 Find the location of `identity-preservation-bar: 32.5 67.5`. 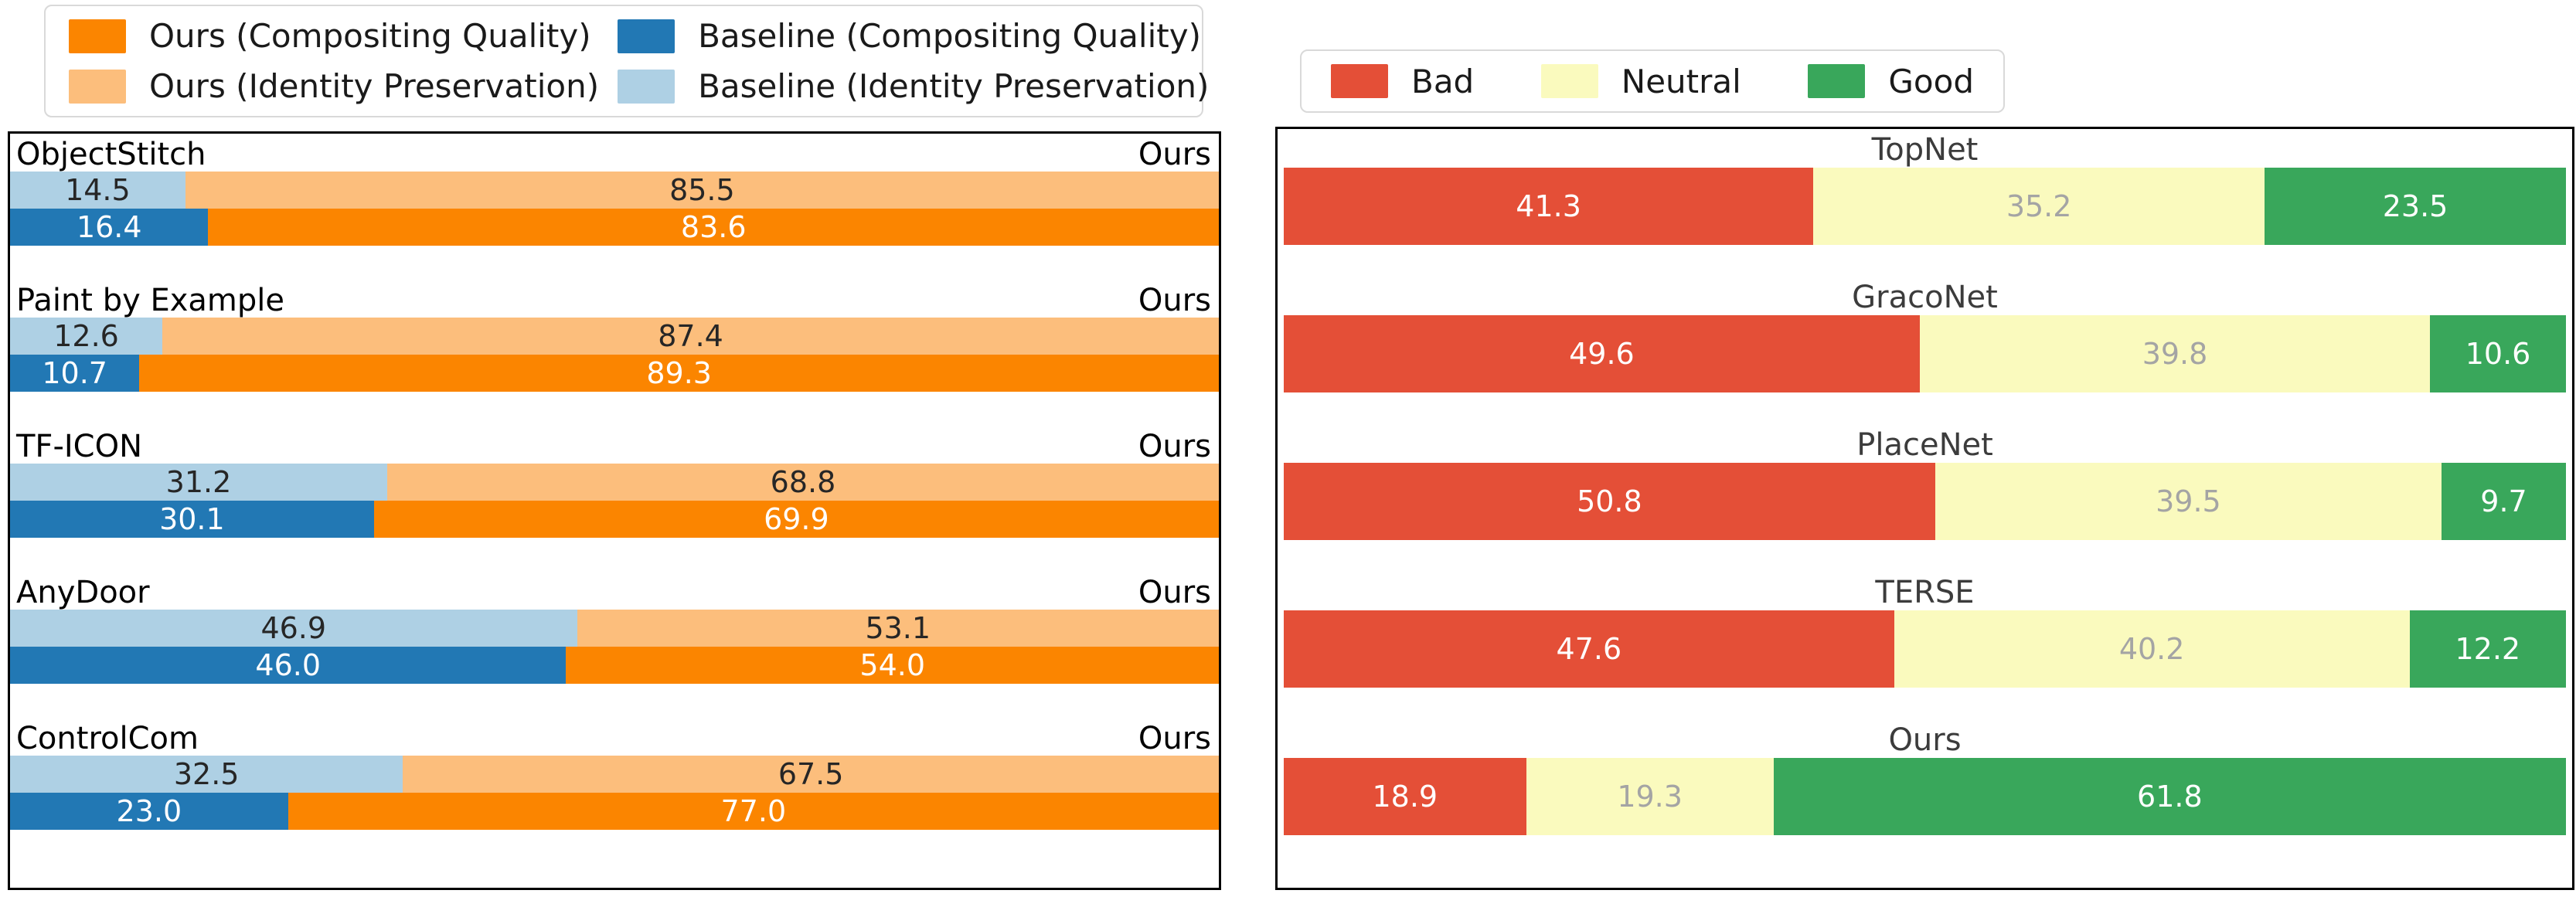

identity-preservation-bar: 32.5 67.5 is located at coordinates (614, 774).